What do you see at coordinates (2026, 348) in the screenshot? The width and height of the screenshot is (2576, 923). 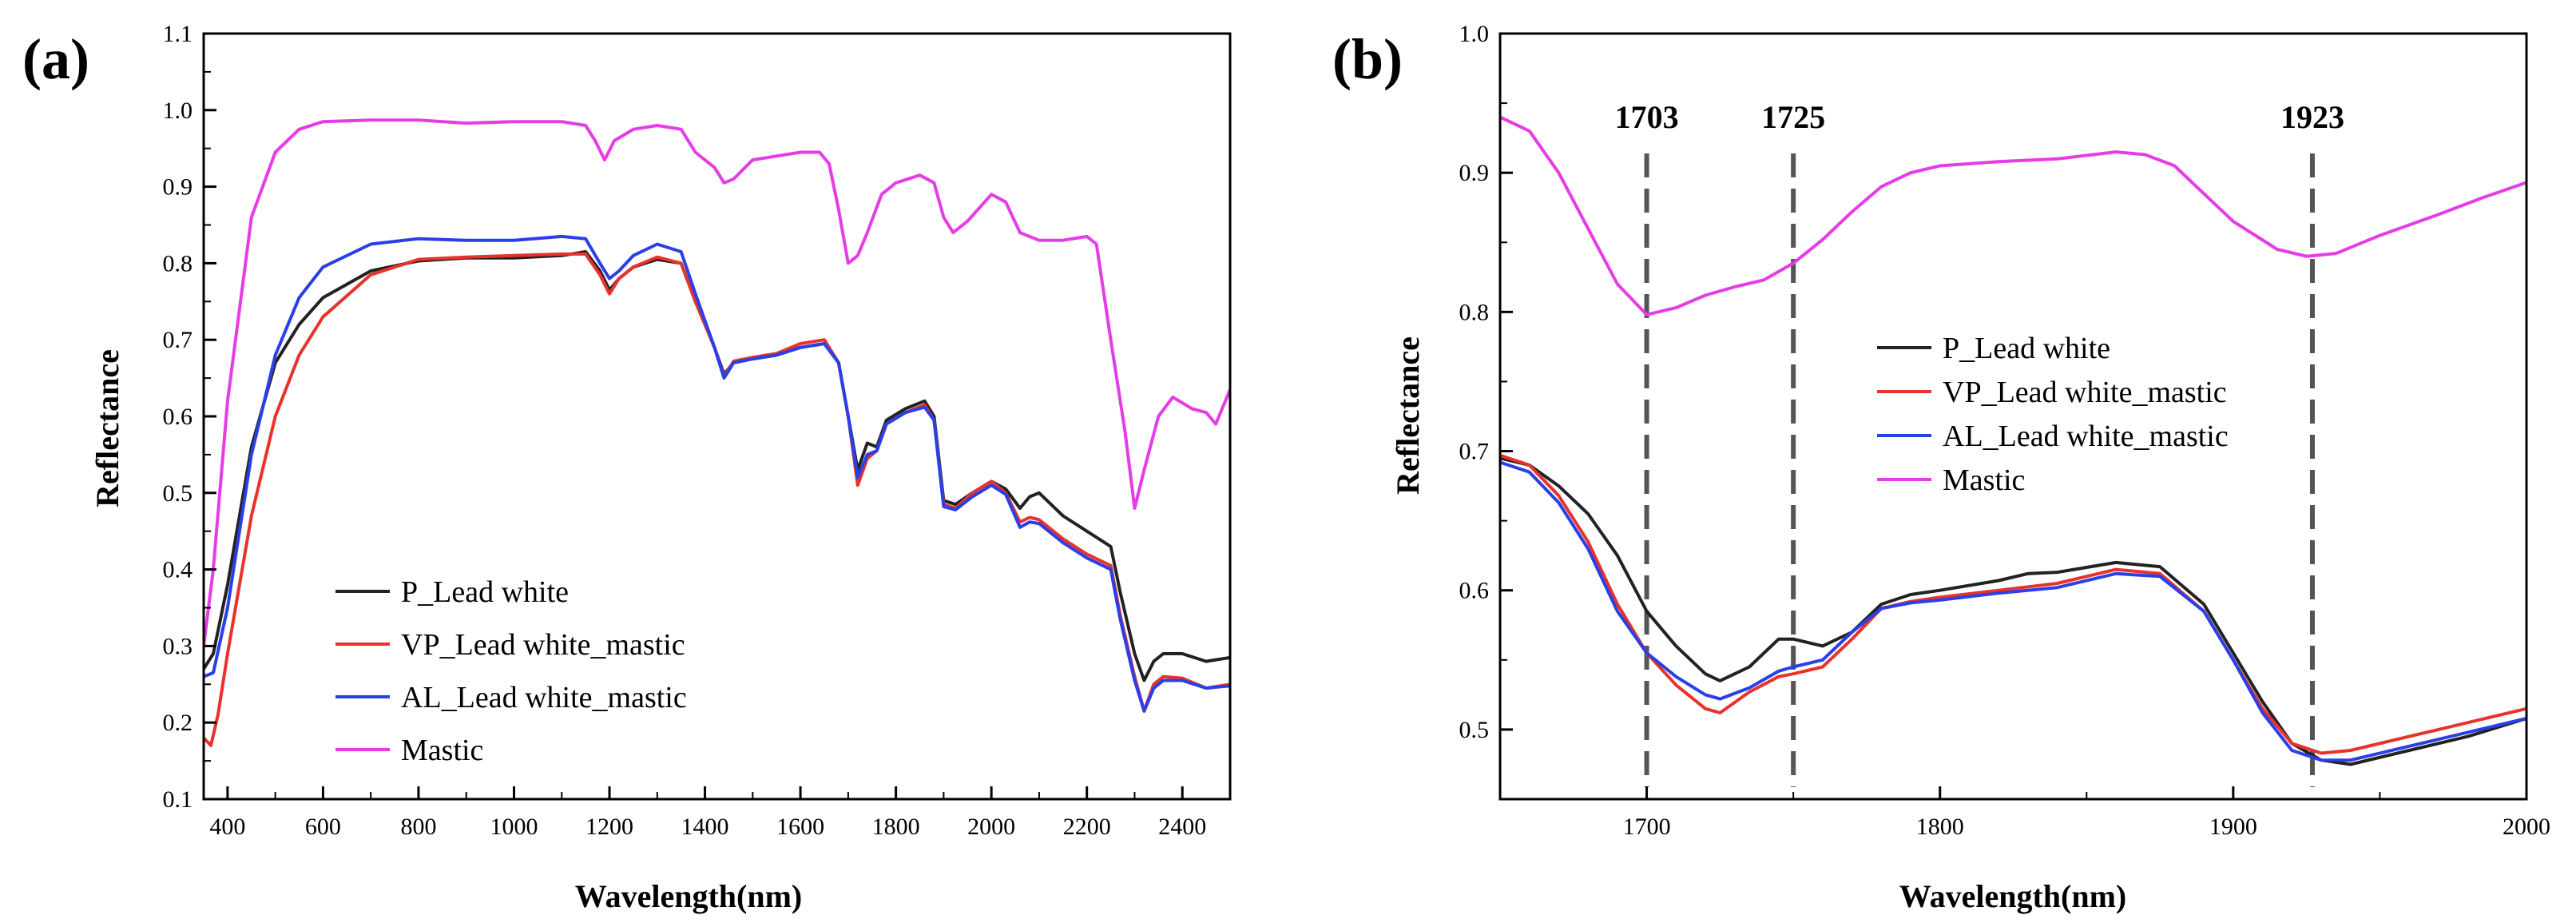 I see `legend-label-b-0: P_Lead white` at bounding box center [2026, 348].